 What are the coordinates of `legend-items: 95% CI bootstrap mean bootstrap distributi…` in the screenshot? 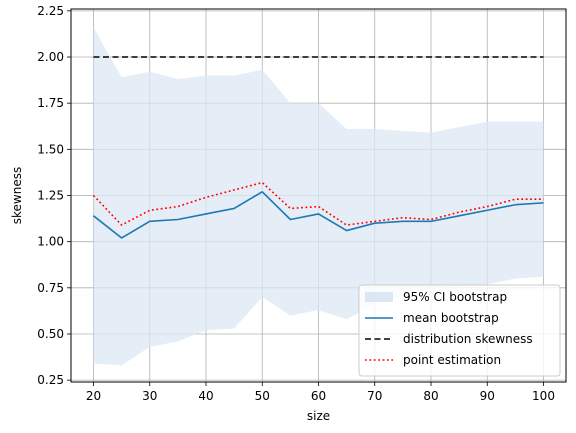 It's located at (449, 328).